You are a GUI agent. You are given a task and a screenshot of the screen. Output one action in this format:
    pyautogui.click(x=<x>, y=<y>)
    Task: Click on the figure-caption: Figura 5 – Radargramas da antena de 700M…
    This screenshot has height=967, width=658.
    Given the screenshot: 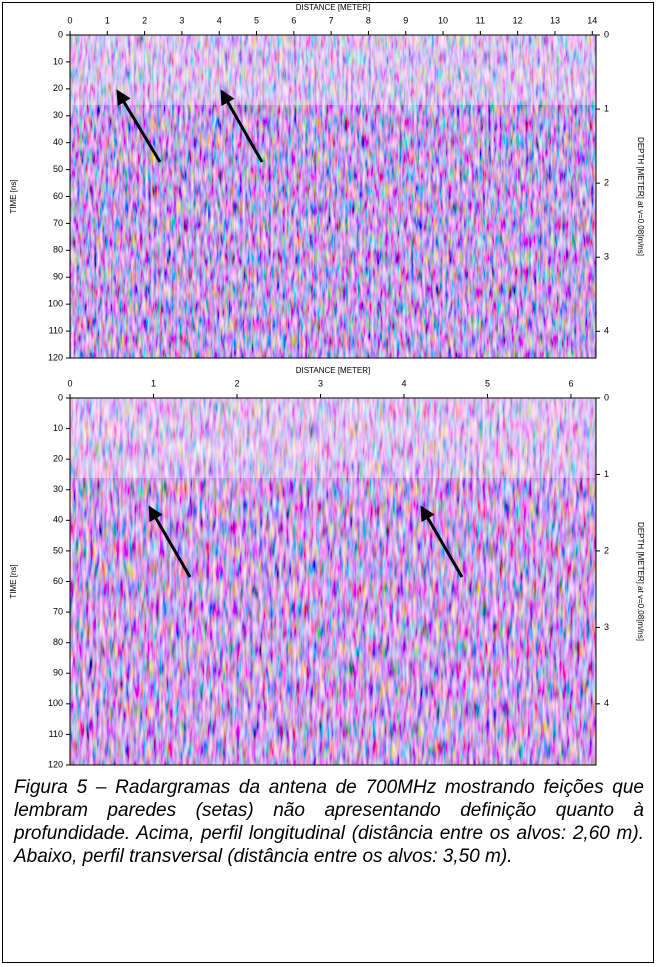 What is the action you would take?
    pyautogui.click(x=329, y=822)
    